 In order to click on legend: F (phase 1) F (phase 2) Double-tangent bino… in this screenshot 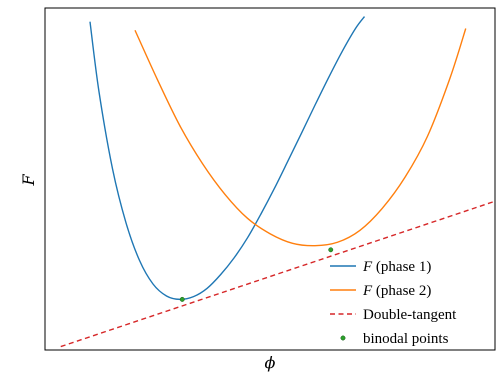, I will do `click(393, 303)`.